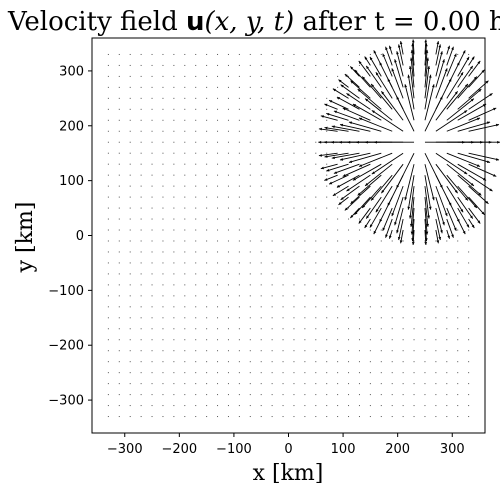 This screenshot has height=500, width=500. I want to click on x-tick-label: −300, so click(125, 449).